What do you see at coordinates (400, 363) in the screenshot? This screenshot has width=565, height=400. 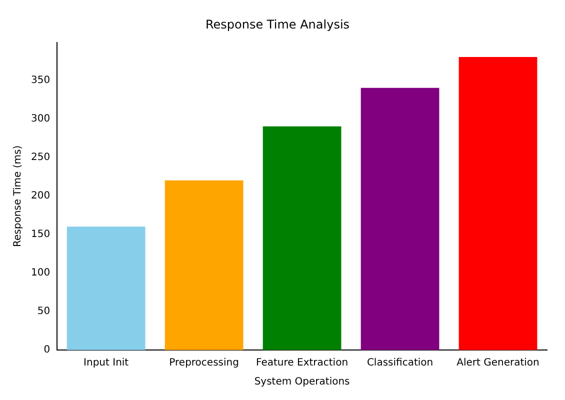 I see `x-tick-label: Classification` at bounding box center [400, 363].